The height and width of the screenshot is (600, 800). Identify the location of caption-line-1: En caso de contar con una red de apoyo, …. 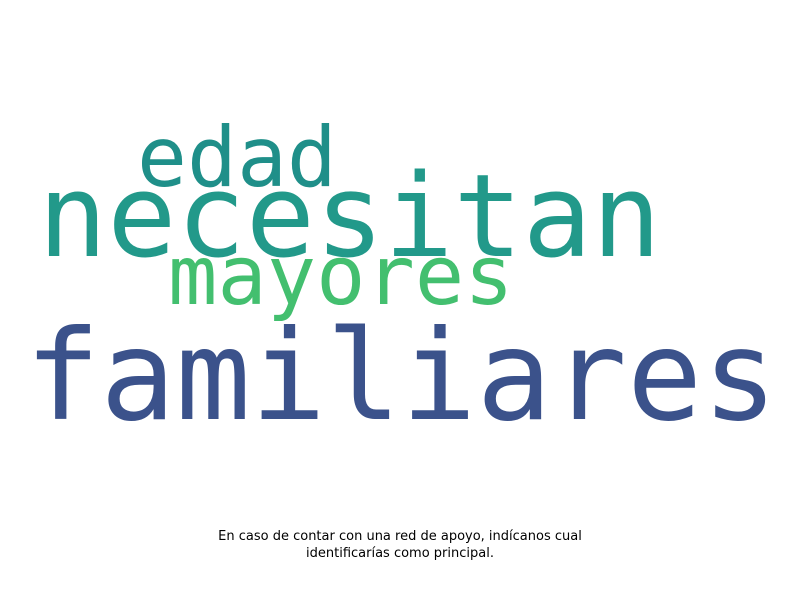
(400, 536).